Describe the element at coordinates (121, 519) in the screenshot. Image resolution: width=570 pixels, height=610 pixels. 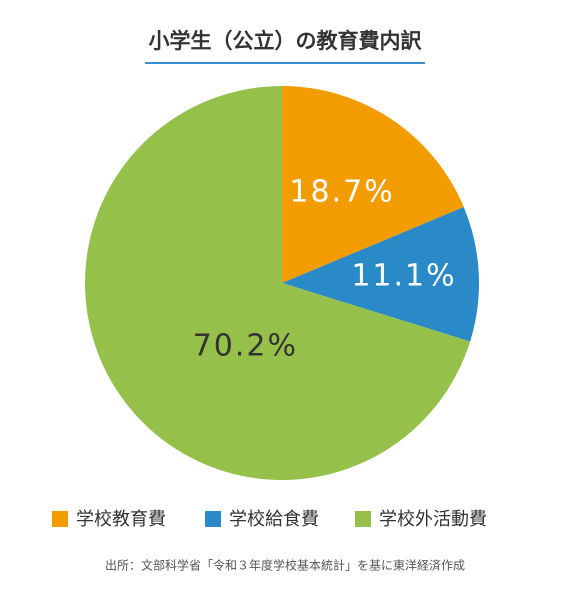
I see `legend-label: 学校教育費` at that location.